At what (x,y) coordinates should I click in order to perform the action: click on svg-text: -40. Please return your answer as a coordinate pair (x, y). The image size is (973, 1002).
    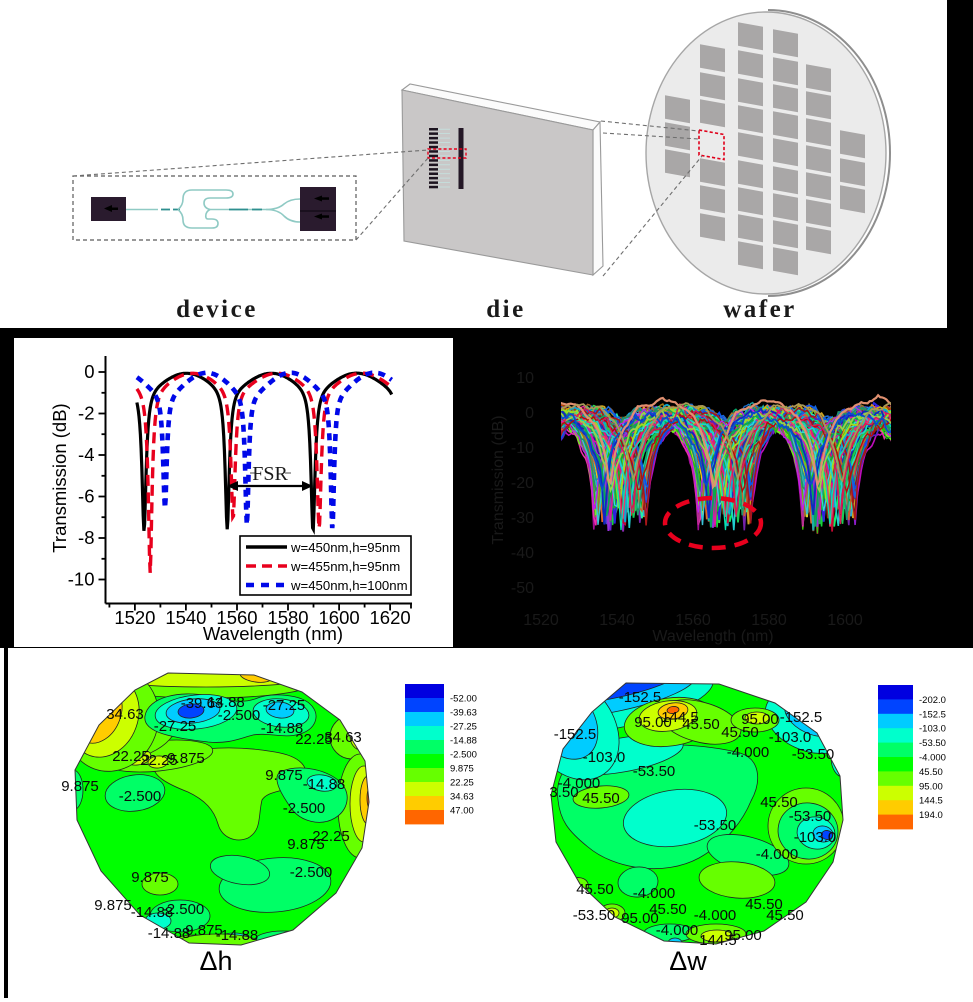
    Looking at the image, I should click on (522, 553).